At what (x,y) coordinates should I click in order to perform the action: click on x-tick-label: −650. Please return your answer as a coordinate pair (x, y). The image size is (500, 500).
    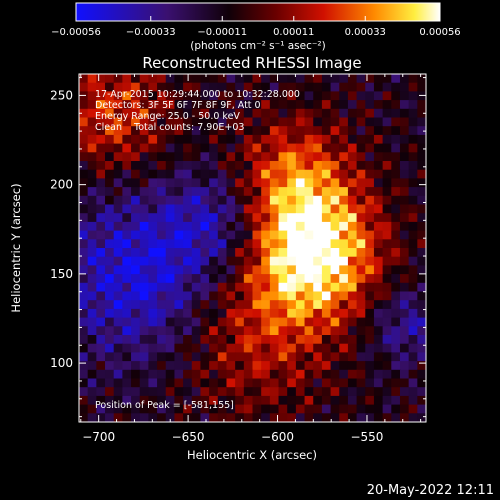
    Looking at the image, I should click on (188, 437).